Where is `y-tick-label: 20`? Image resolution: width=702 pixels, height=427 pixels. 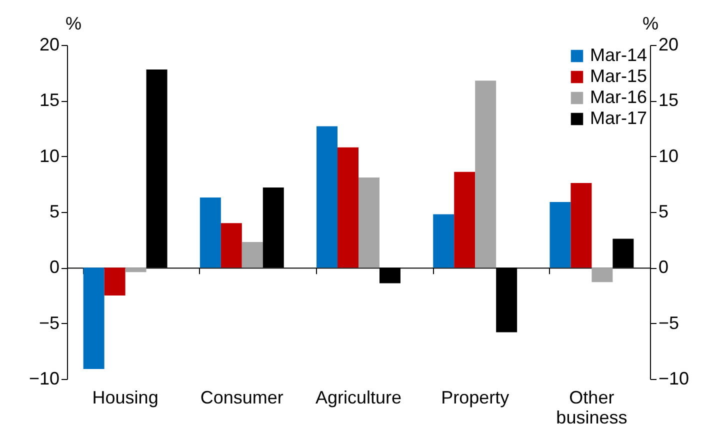
y-tick-label: 20 is located at coordinates (49, 44).